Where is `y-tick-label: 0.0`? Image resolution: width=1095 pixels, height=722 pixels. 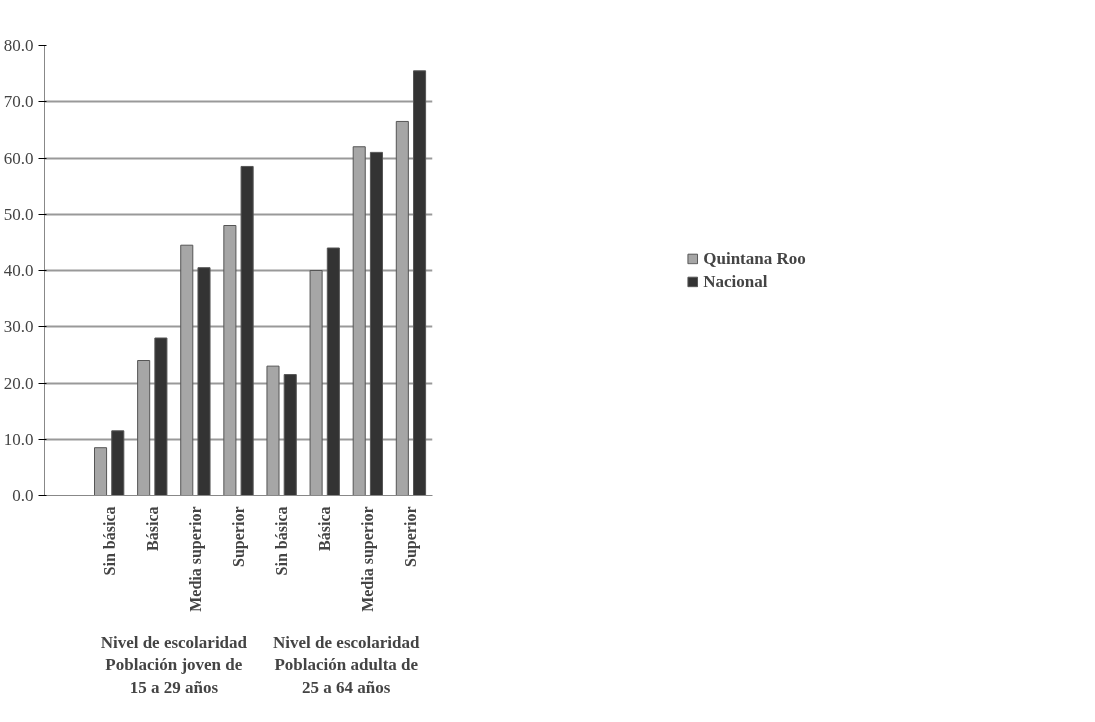 y-tick-label: 0.0 is located at coordinates (23, 495).